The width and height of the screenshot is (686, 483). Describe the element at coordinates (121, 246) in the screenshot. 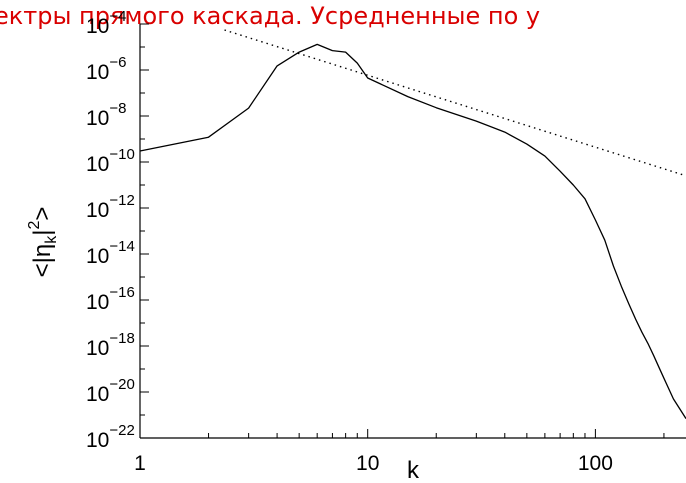

I see `y-tick-exponent: −14` at that location.